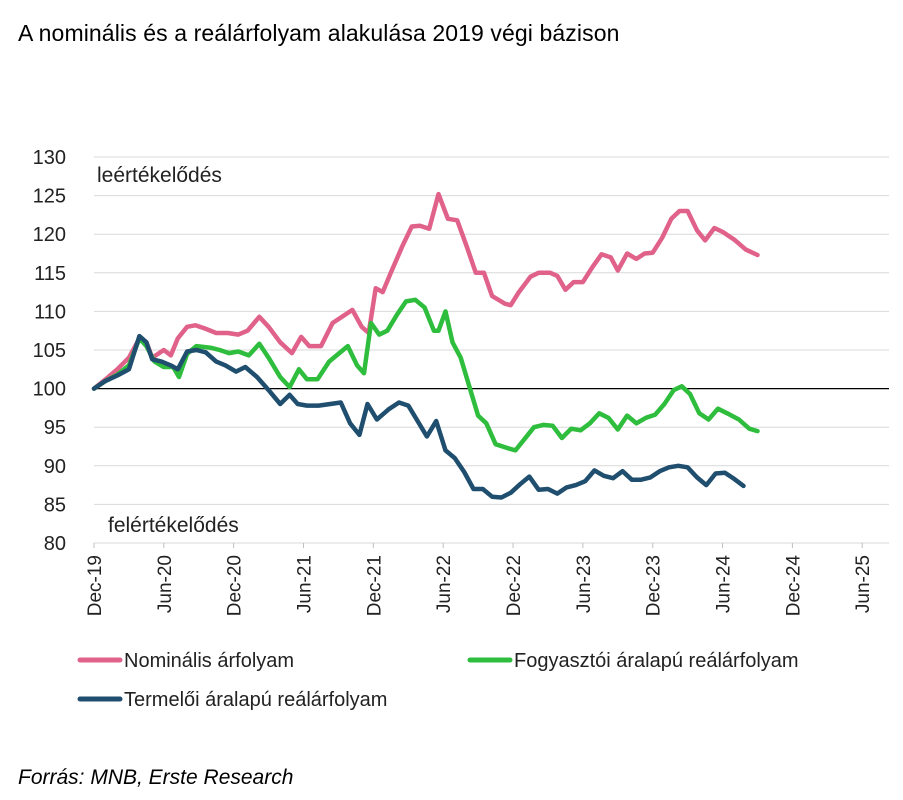 Image resolution: width=903 pixels, height=800 pixels. I want to click on x-tick-label: Dec-22, so click(514, 585).